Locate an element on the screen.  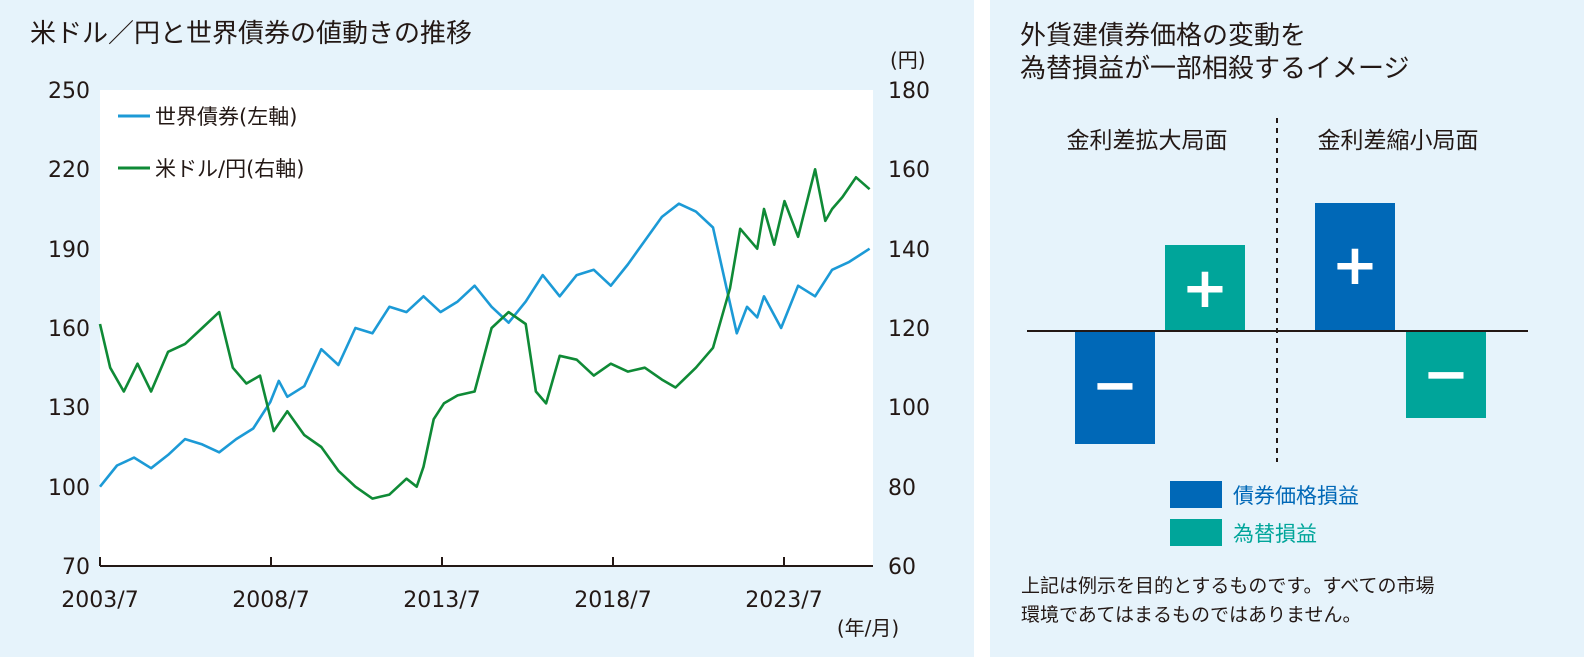
phase-label-shrink: 金利差縮小局面 is located at coordinates (1398, 141).